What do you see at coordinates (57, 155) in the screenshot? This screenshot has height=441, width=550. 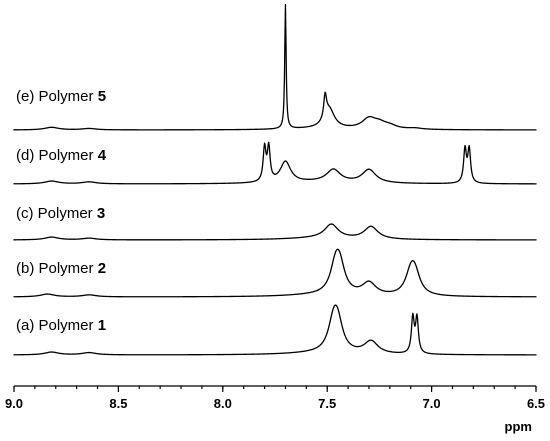 I see `trace-label-prefix: (d) Polymer` at bounding box center [57, 155].